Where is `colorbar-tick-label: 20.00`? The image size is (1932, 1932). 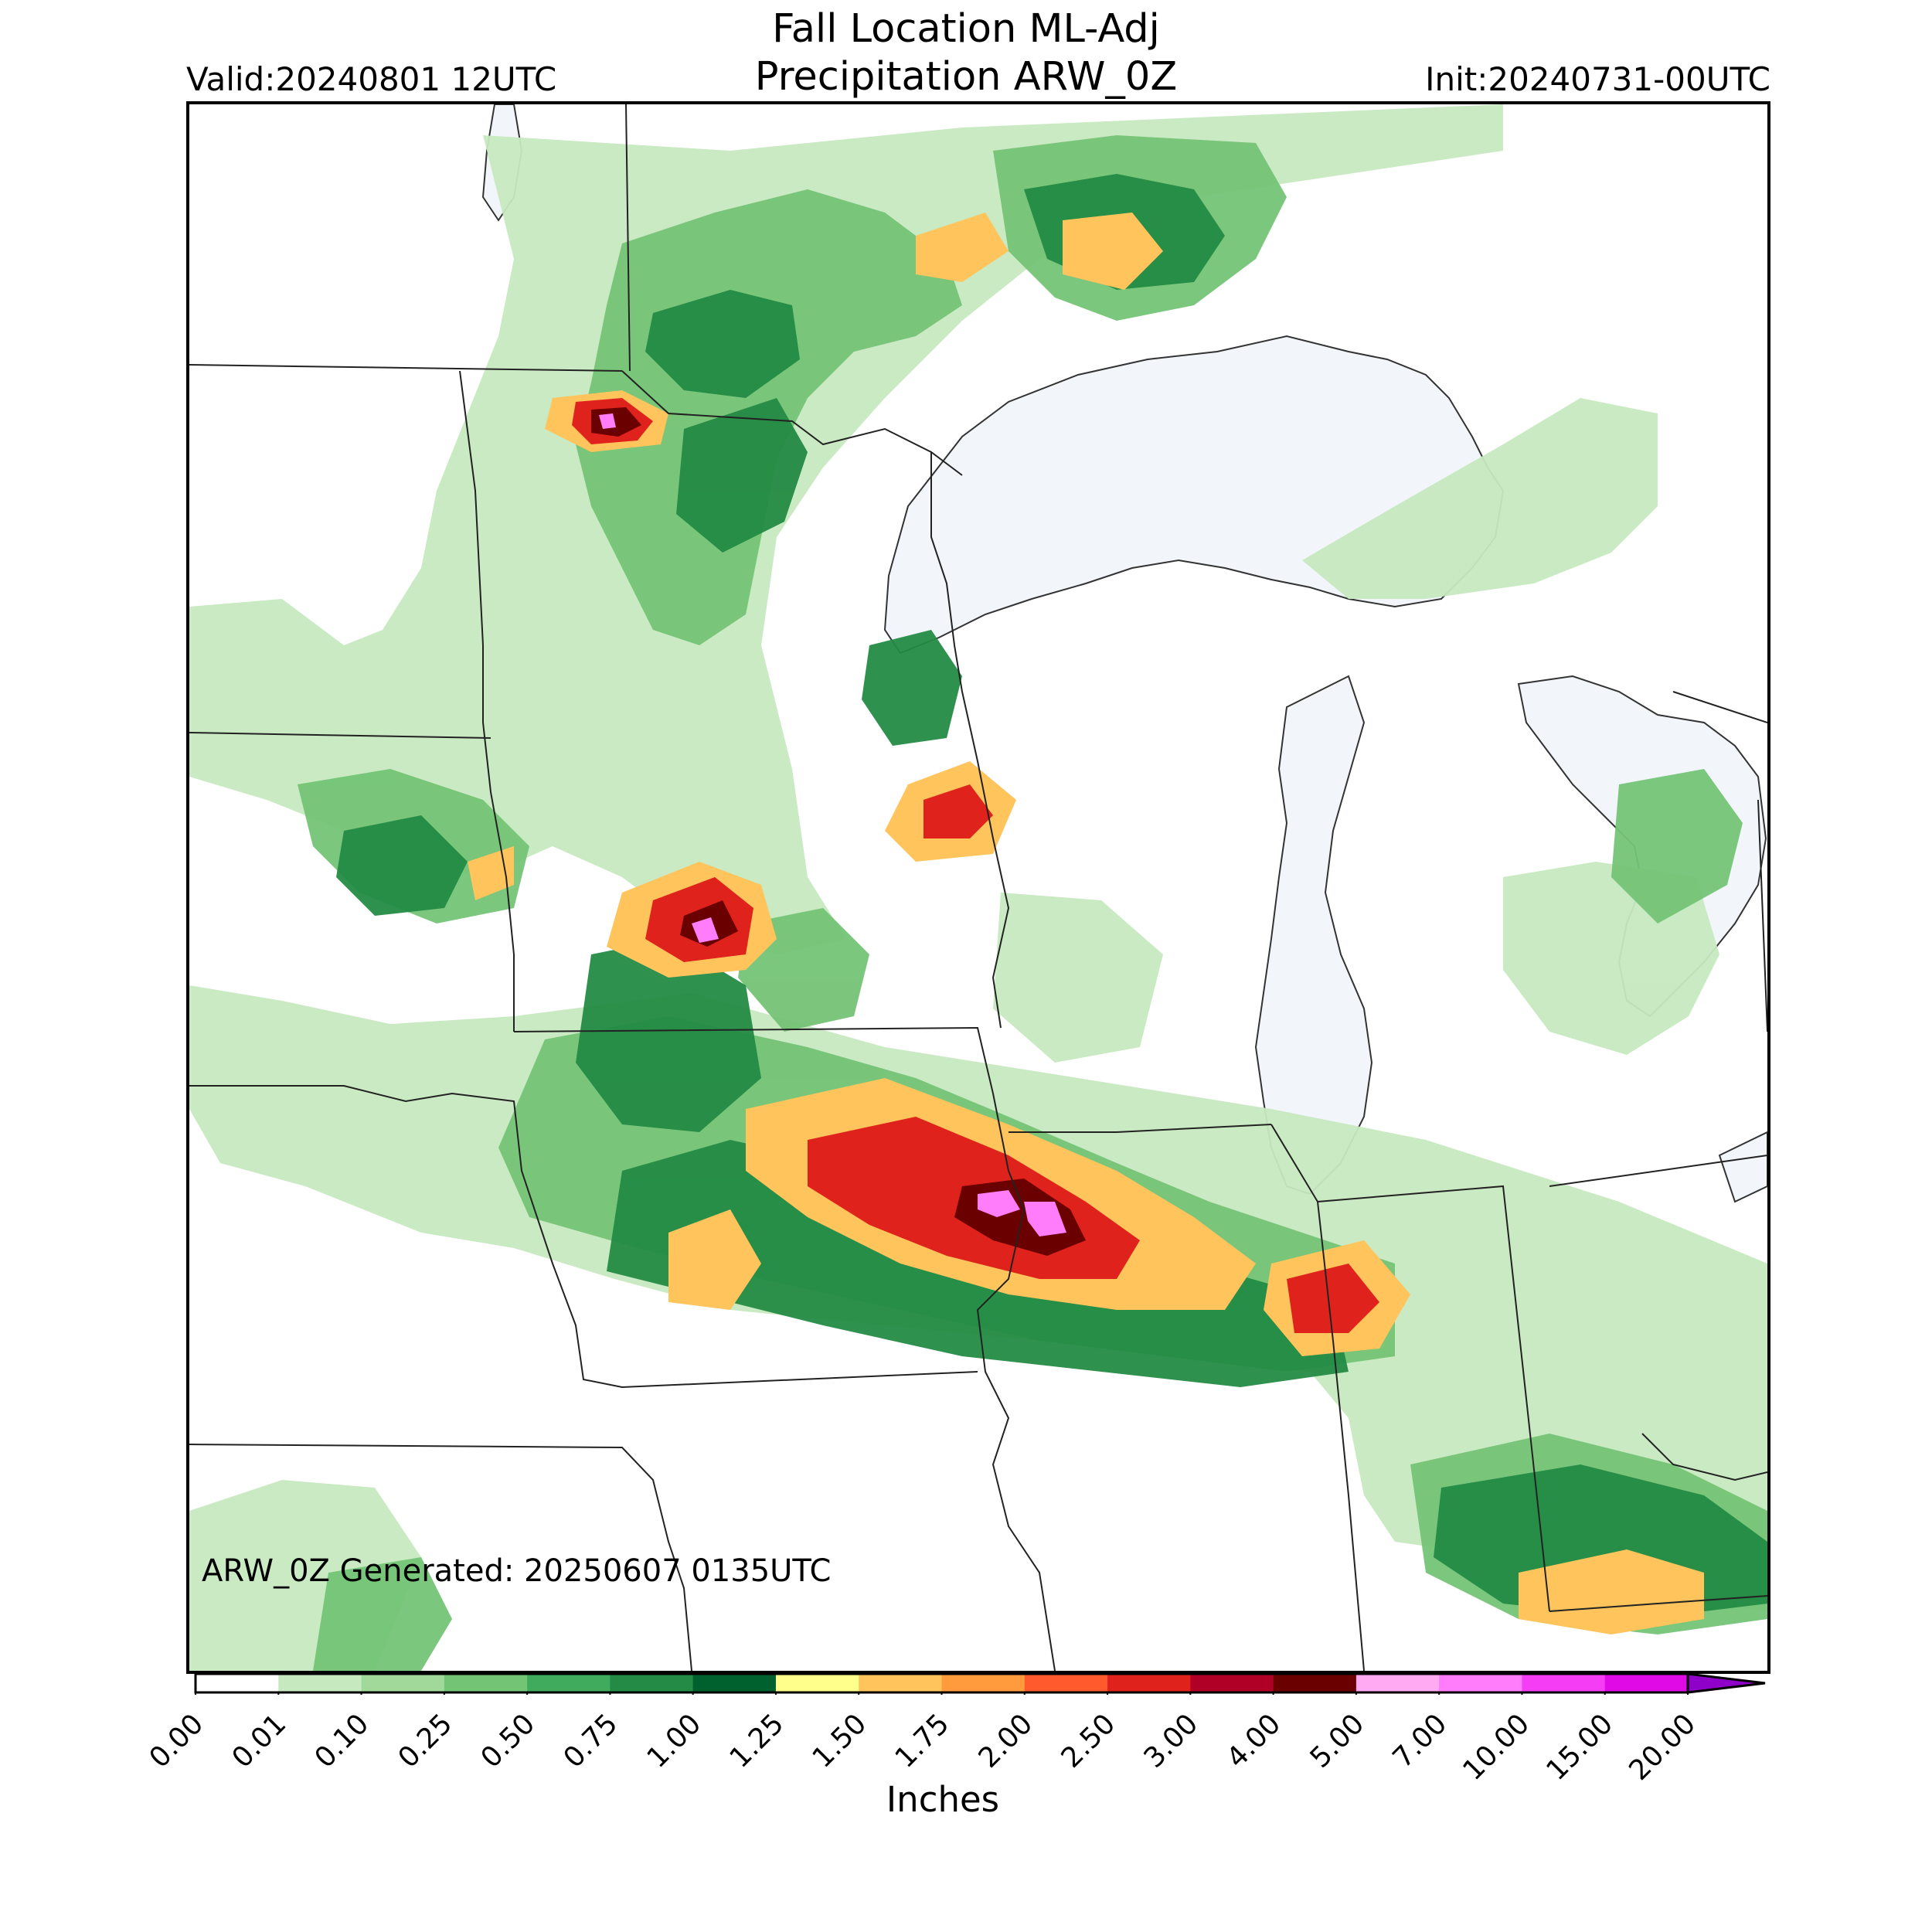
colorbar-tick-label: 20.00 is located at coordinates (1662, 1747).